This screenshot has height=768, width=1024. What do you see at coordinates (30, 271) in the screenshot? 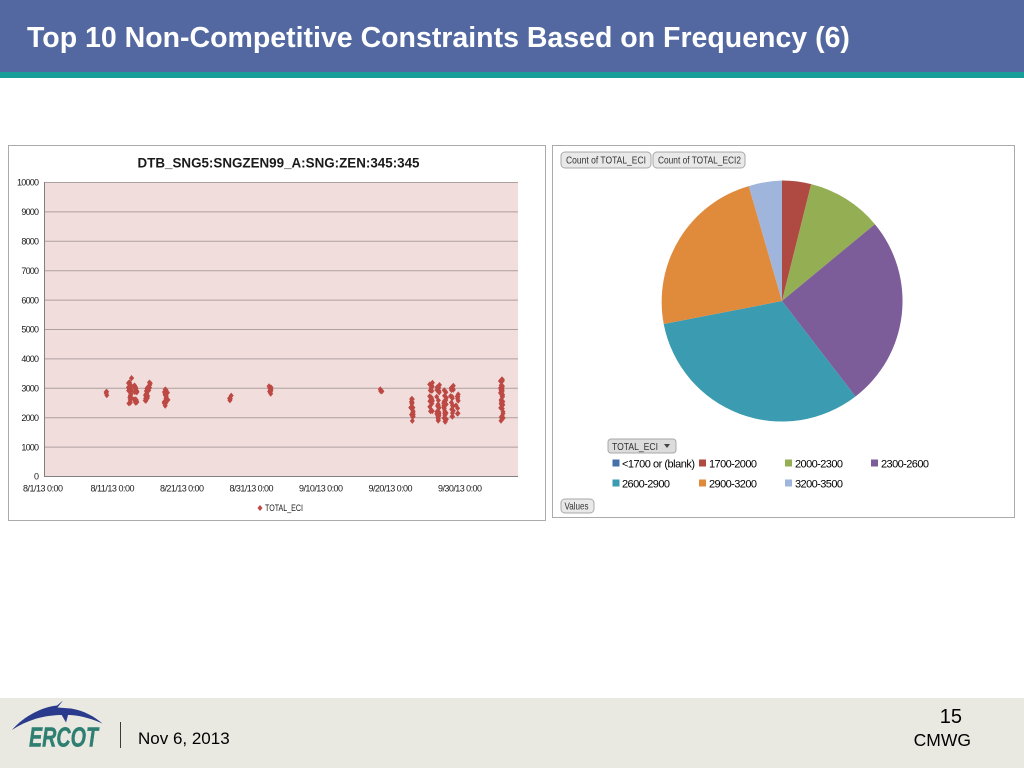
I see `svg-text: 7000` at bounding box center [30, 271].